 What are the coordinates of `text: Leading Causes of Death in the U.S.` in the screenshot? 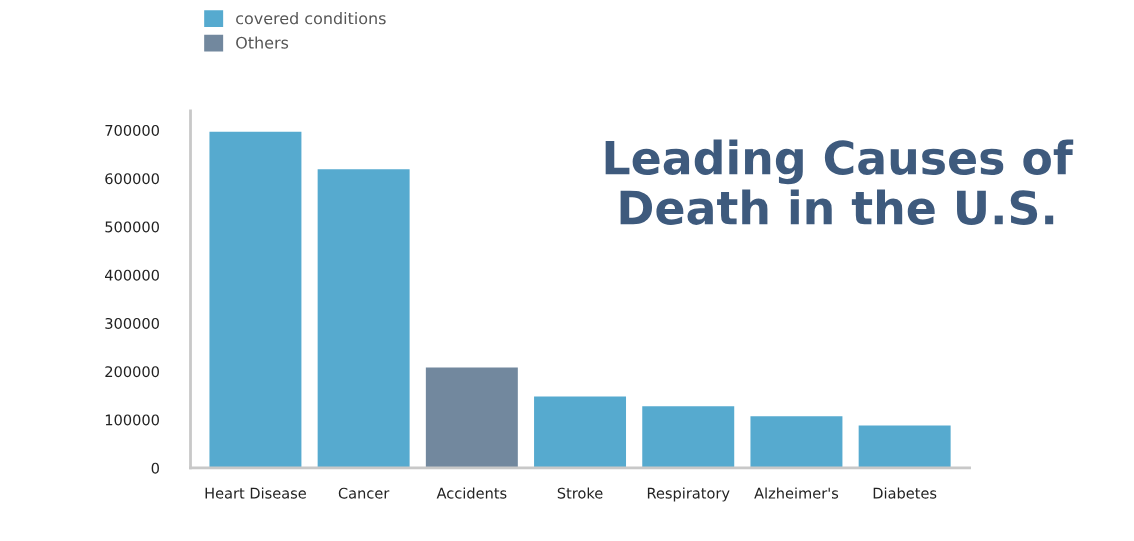 It's located at (839, 182).